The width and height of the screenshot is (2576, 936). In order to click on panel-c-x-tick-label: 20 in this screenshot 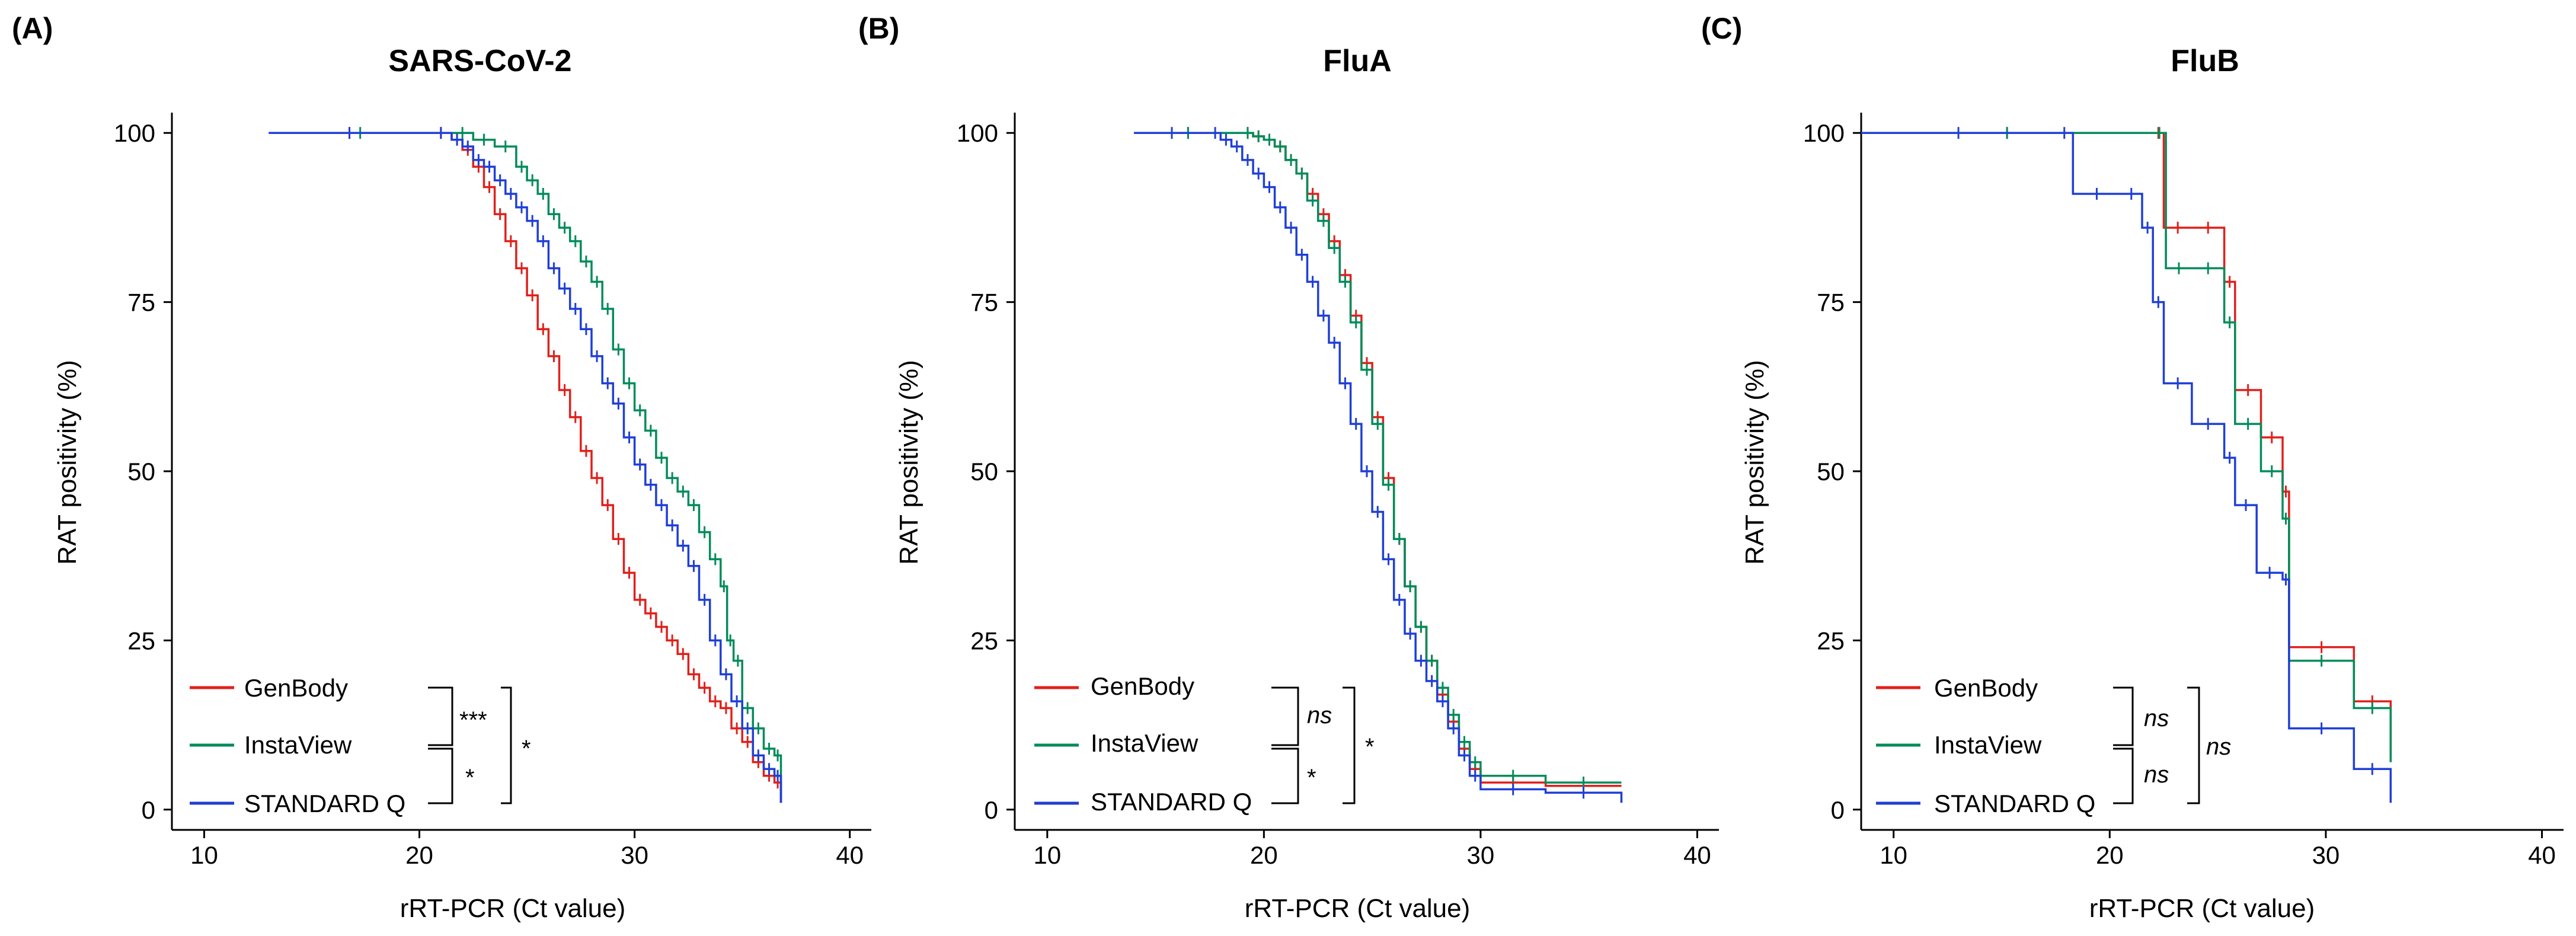, I will do `click(2110, 855)`.